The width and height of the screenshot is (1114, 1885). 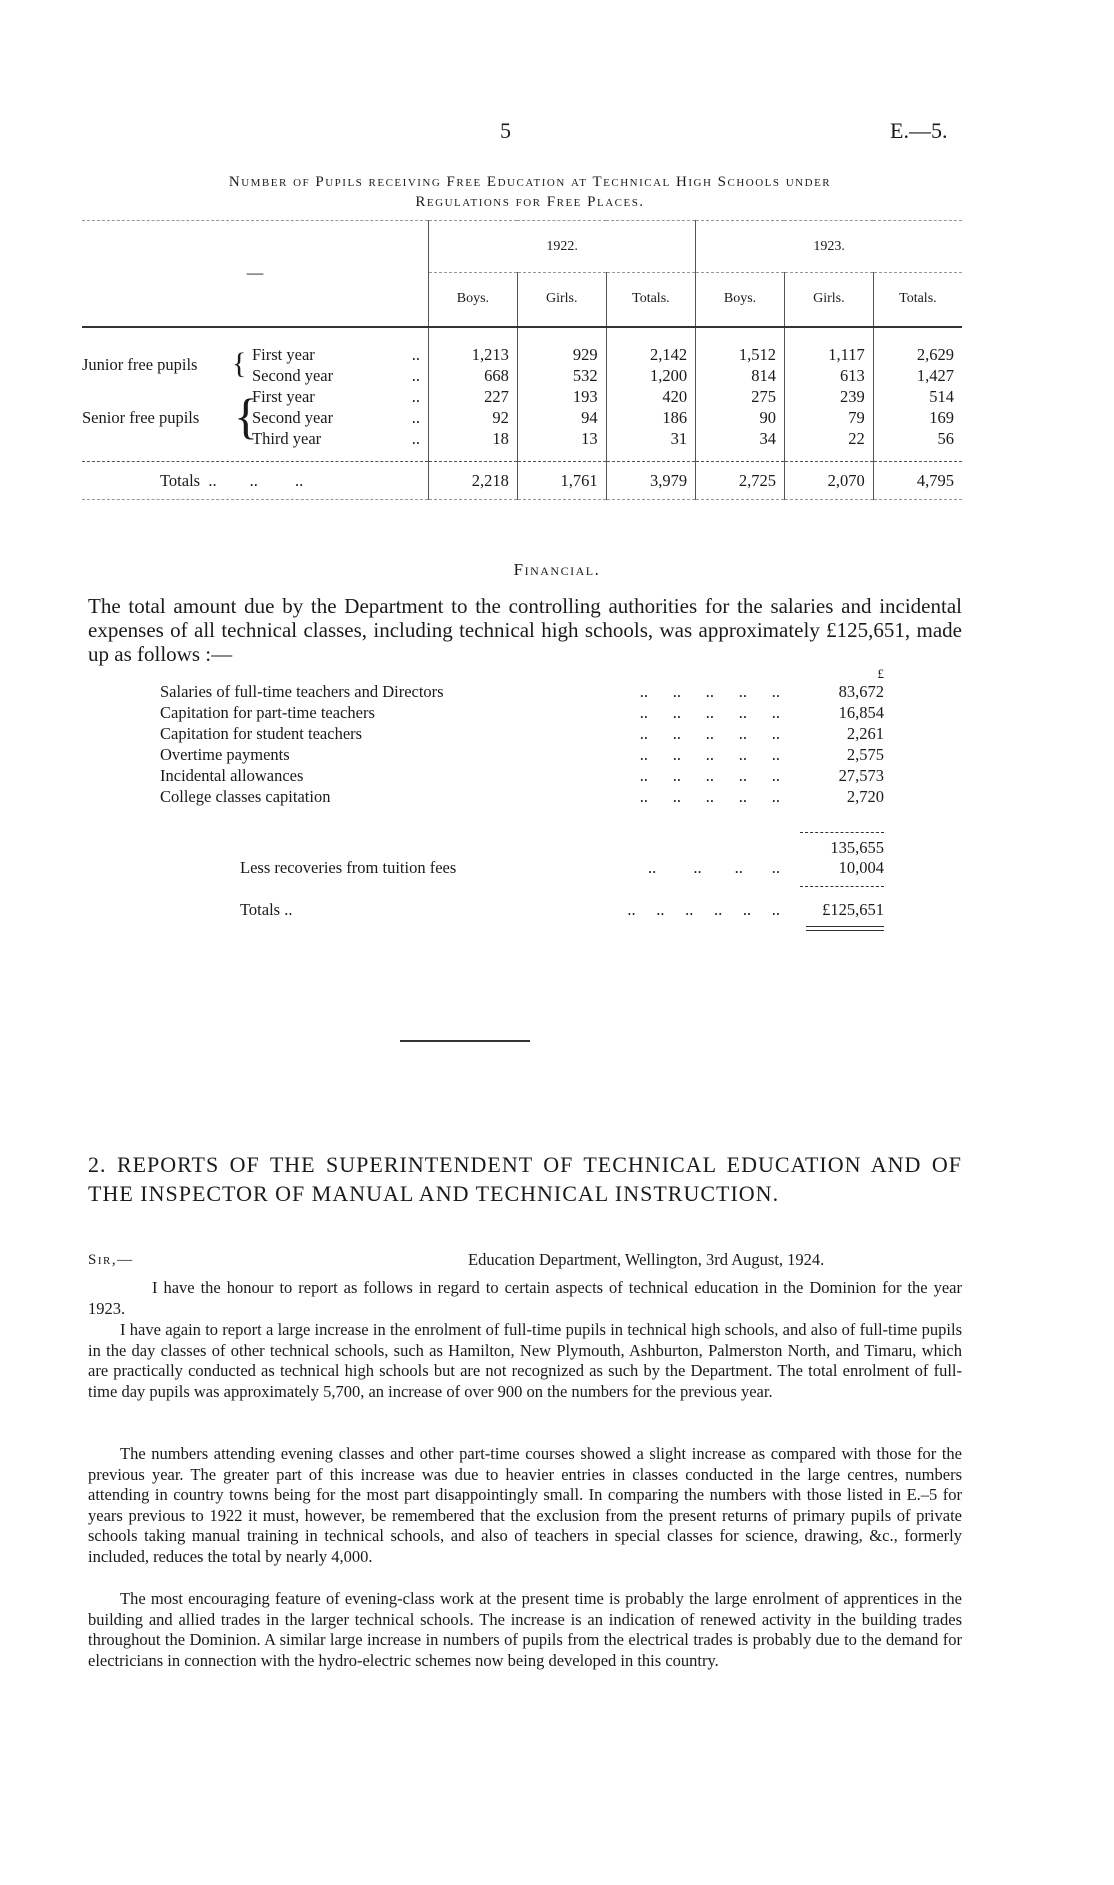 I want to click on cell: 668, so click(x=473, y=376).